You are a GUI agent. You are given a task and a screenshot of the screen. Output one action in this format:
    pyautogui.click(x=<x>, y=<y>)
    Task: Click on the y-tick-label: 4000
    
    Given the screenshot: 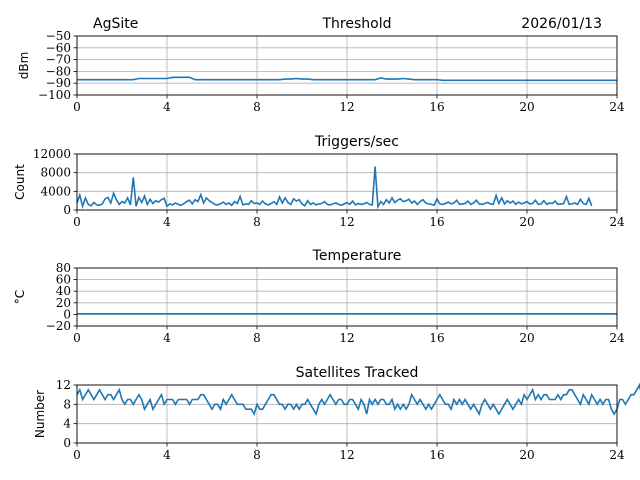 What is the action you would take?
    pyautogui.click(x=55, y=191)
    